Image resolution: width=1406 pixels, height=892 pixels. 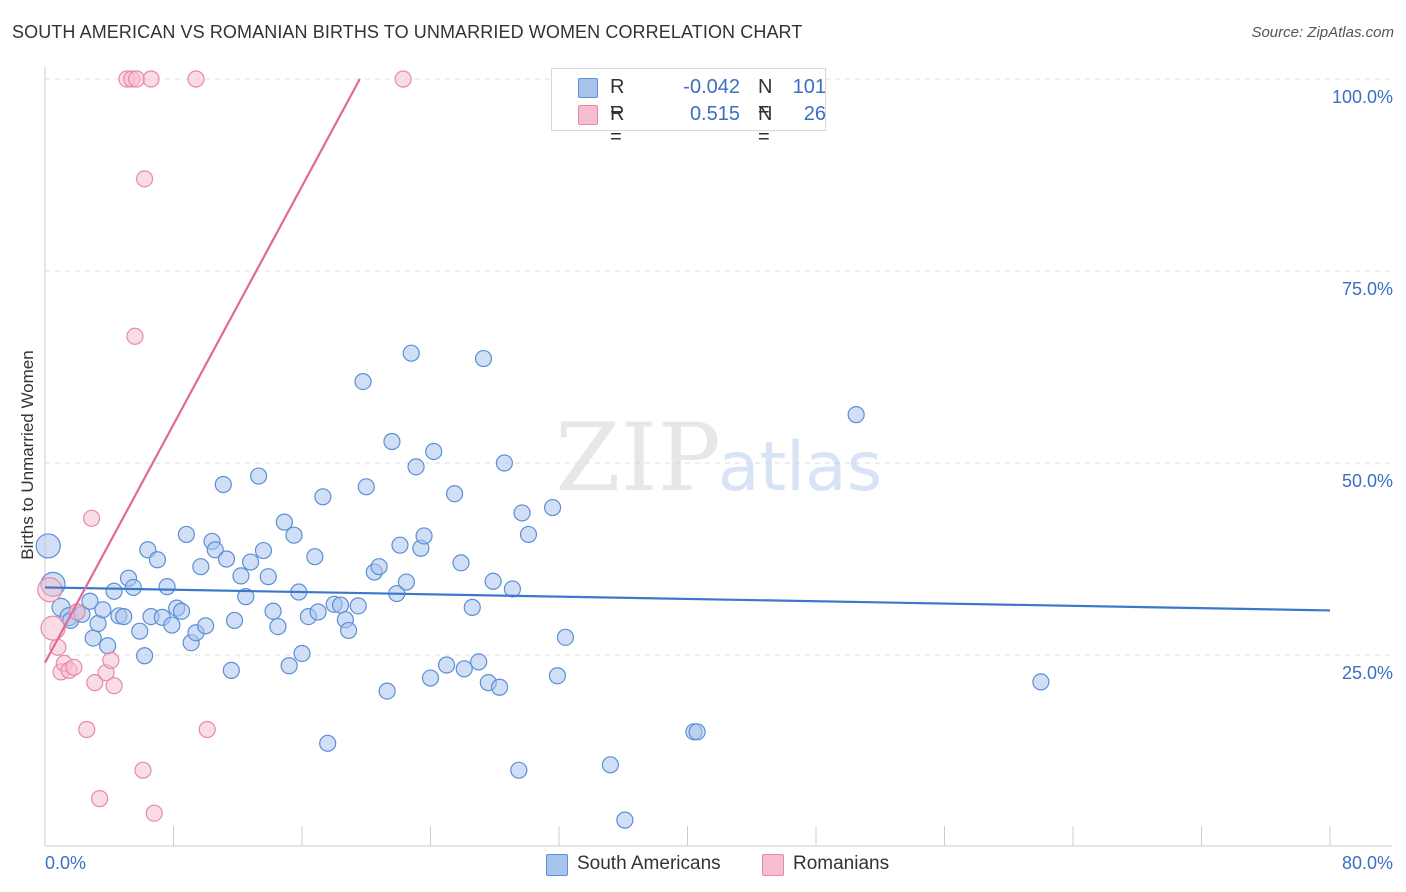 What do you see at coordinates (1322, 32) in the screenshot?
I see `chart-source: Source: ZipAtlas.com` at bounding box center [1322, 32].